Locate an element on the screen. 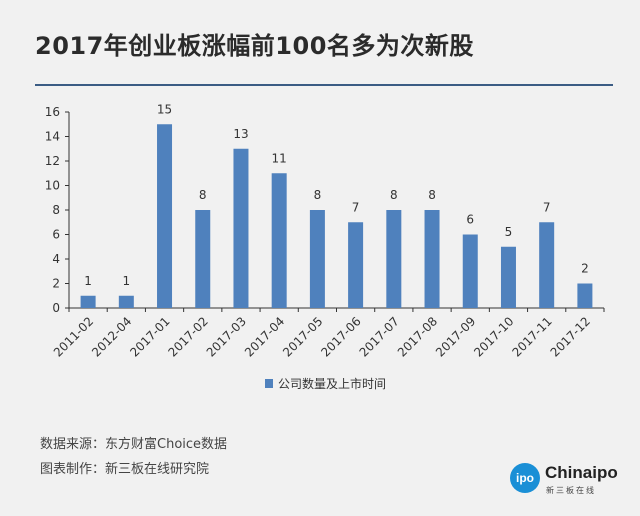 The image size is (640, 516). y-tick-label: 2 is located at coordinates (56, 284).